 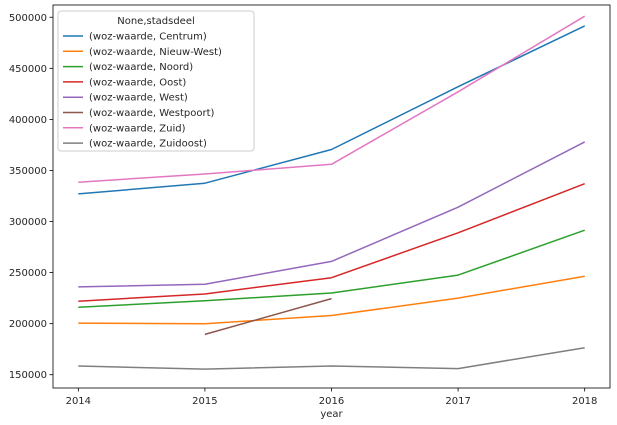 What do you see at coordinates (155, 52) in the screenshot?
I see `legend-label: (woz-waarde, Nieuw-West)` at bounding box center [155, 52].